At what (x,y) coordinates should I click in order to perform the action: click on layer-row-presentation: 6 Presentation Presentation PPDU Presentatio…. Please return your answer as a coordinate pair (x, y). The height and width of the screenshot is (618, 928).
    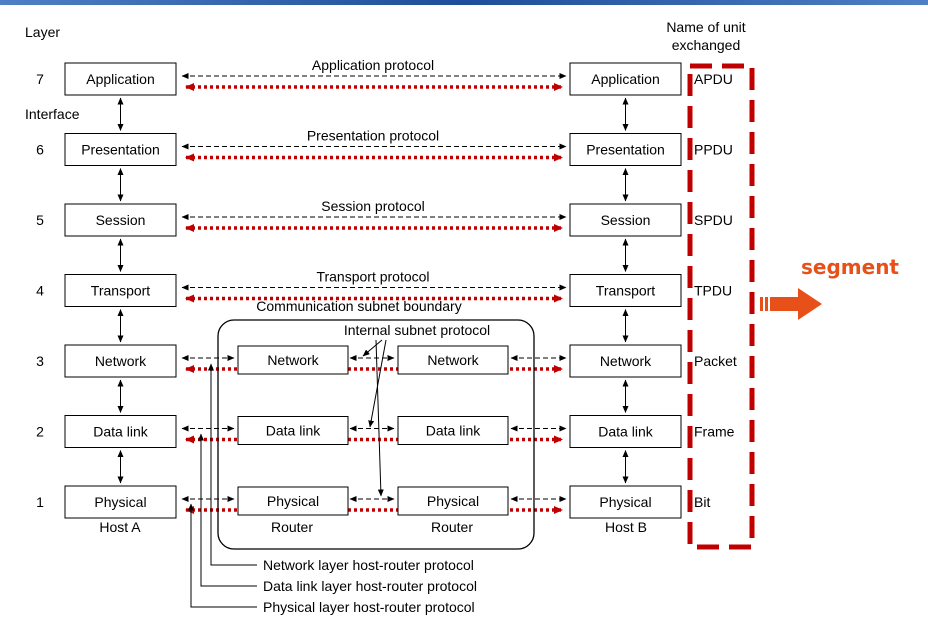
    Looking at the image, I should click on (384, 147).